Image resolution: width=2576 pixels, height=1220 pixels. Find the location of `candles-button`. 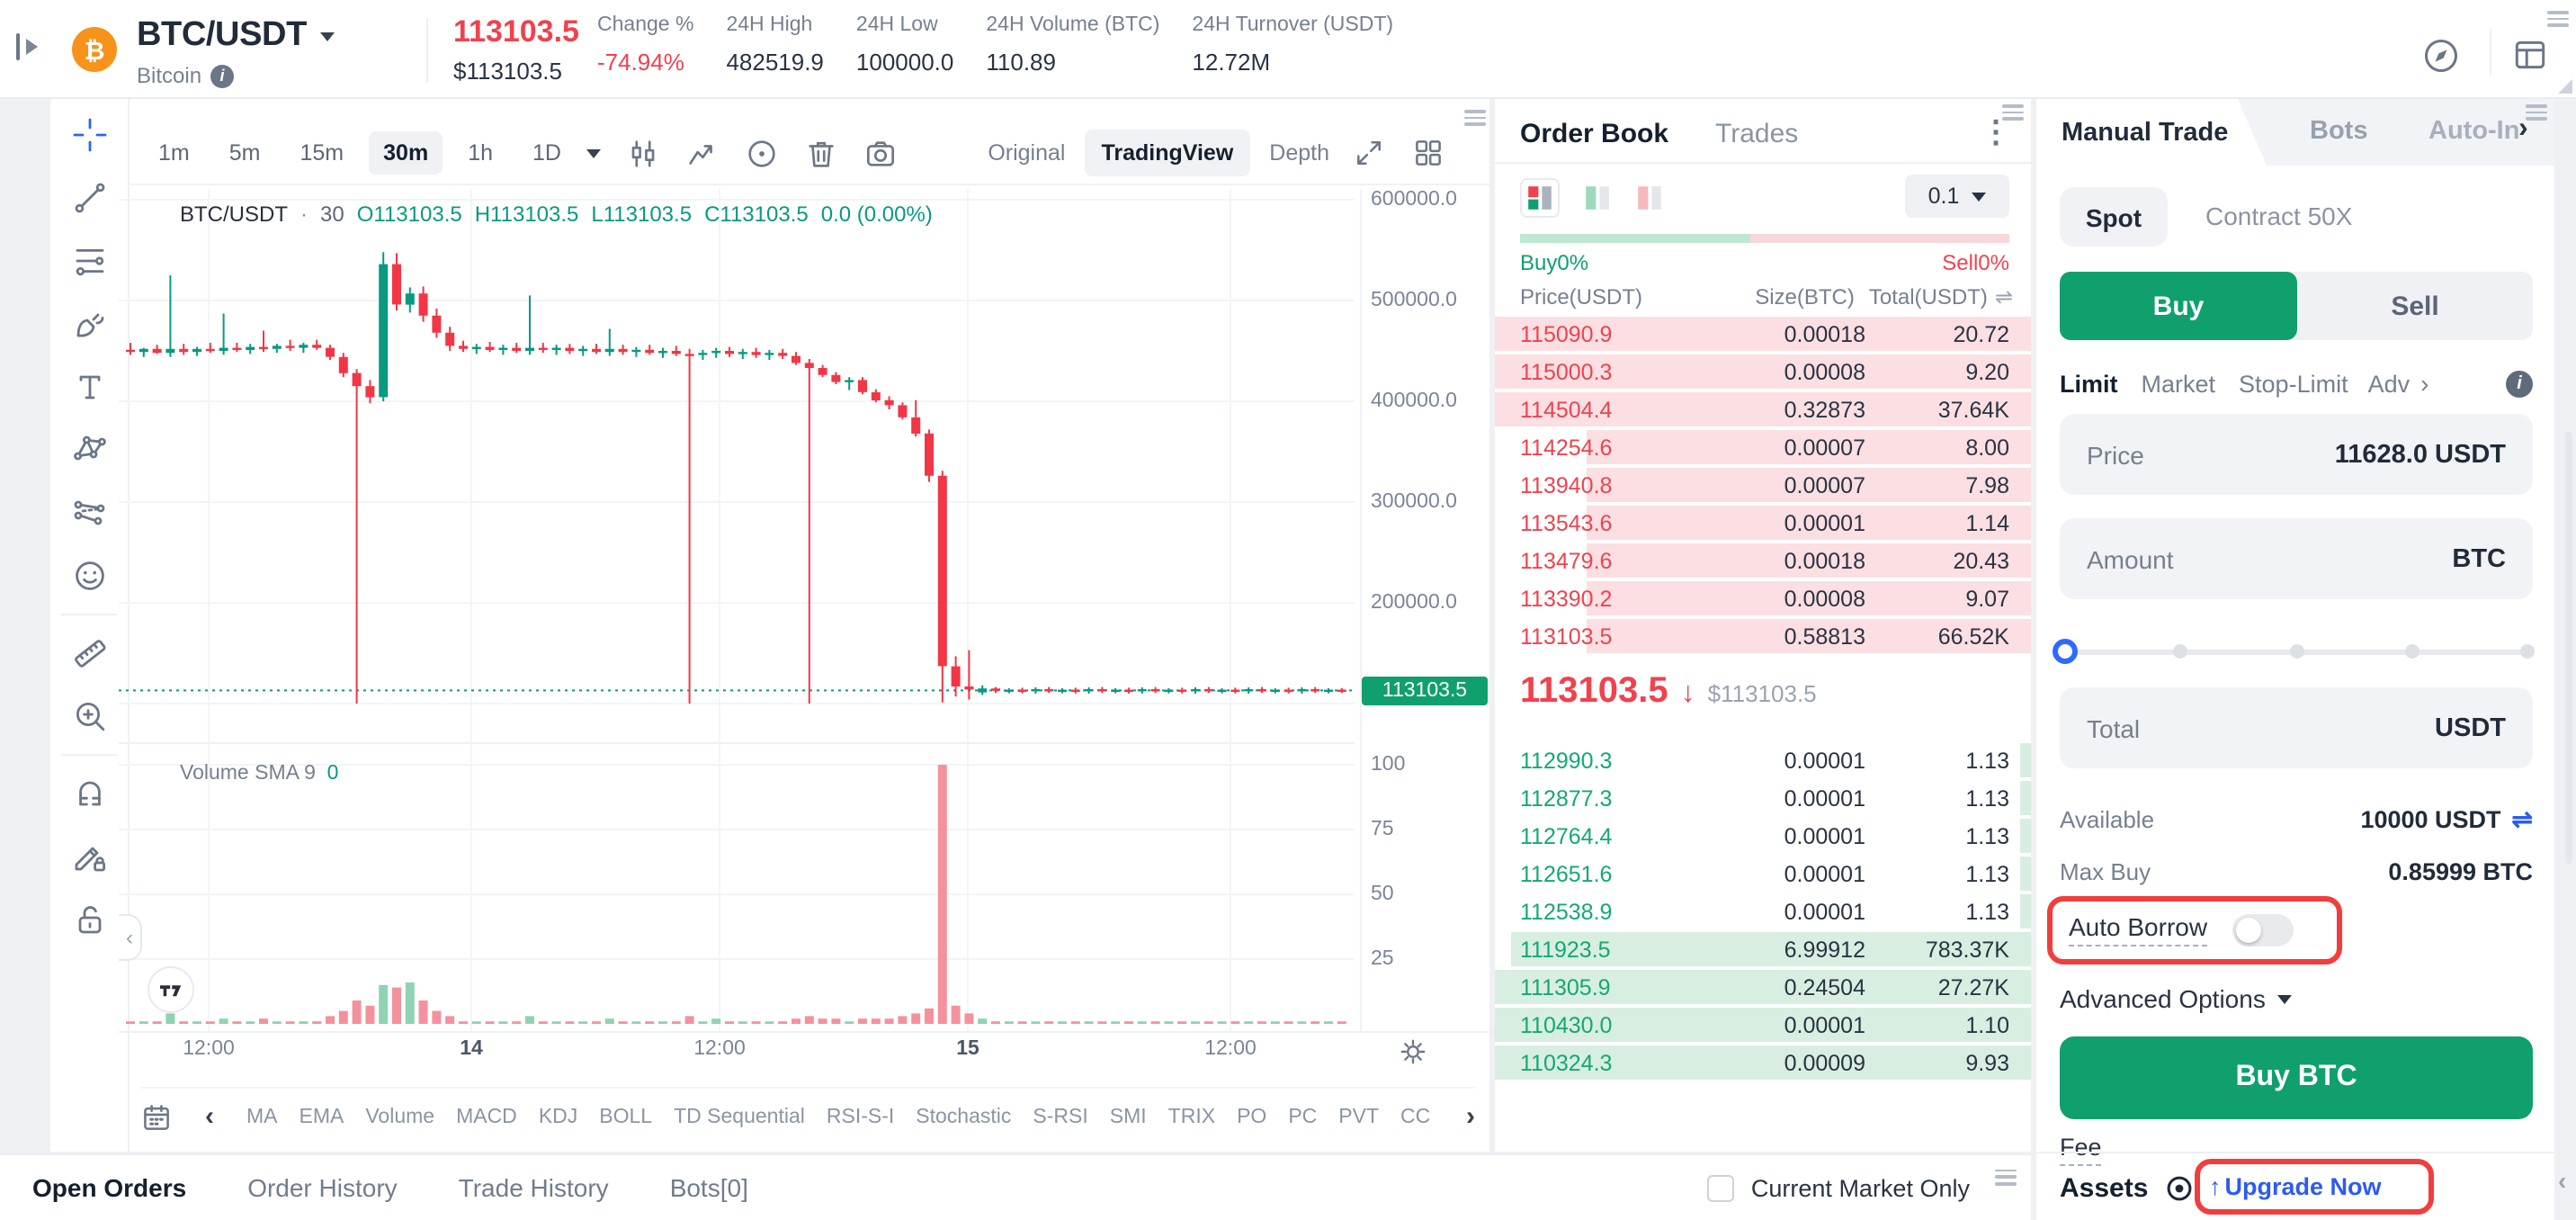

candles-button is located at coordinates (642, 153).